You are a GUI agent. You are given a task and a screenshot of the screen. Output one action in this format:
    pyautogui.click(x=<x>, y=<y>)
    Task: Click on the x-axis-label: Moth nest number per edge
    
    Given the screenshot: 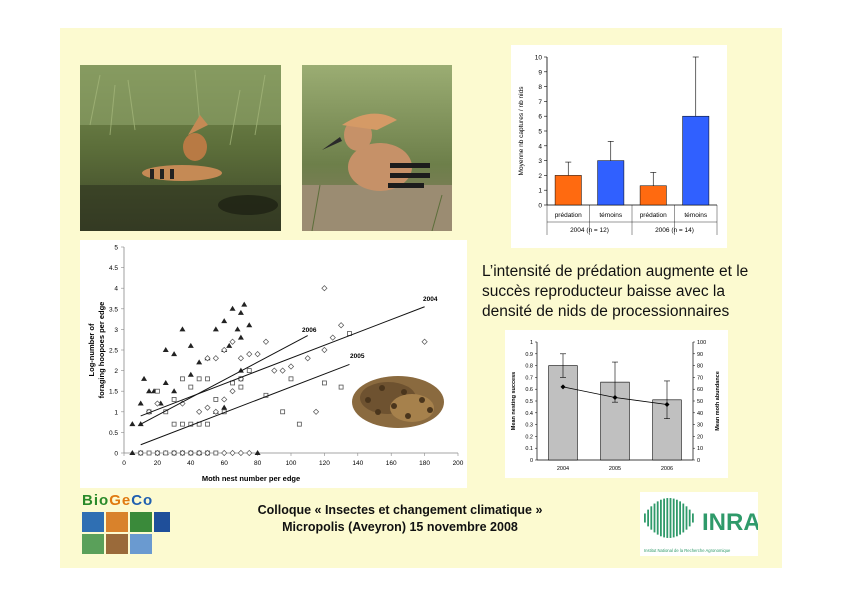 What is the action you would take?
    pyautogui.click(x=251, y=478)
    